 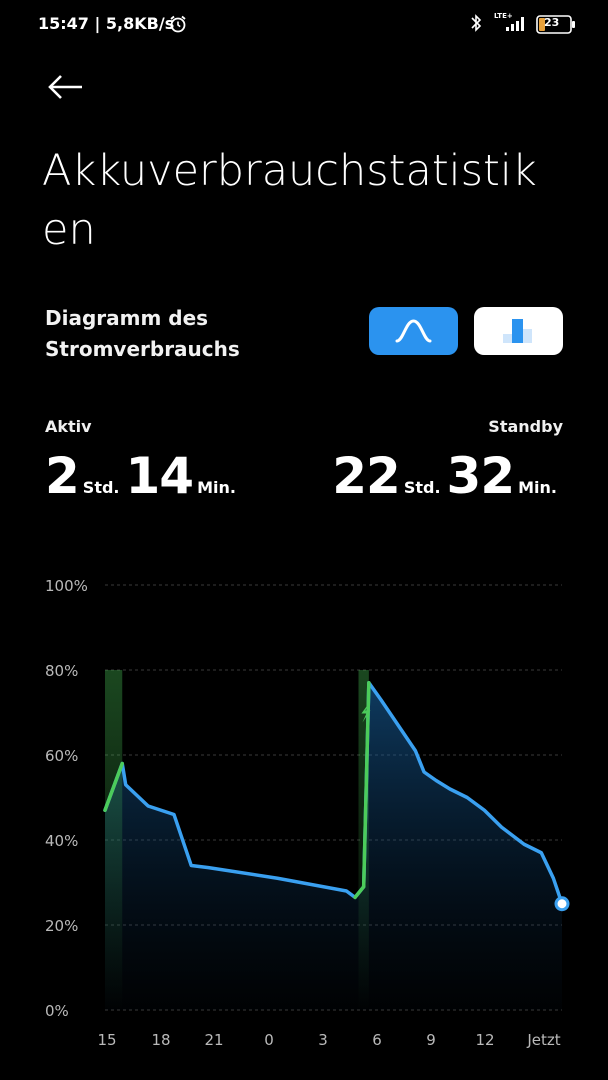 What do you see at coordinates (213, 1040) in the screenshot?
I see `x-tick-label: 21` at bounding box center [213, 1040].